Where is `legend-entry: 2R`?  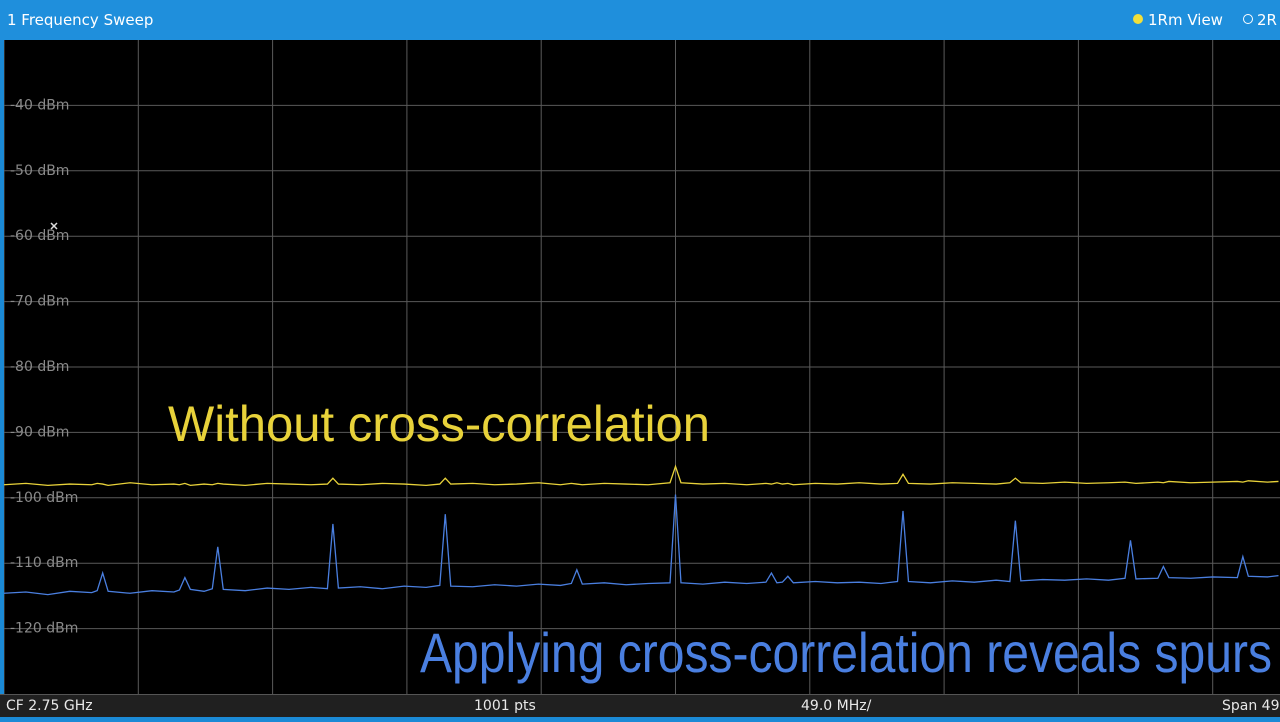 legend-entry: 2R is located at coordinates (1267, 20).